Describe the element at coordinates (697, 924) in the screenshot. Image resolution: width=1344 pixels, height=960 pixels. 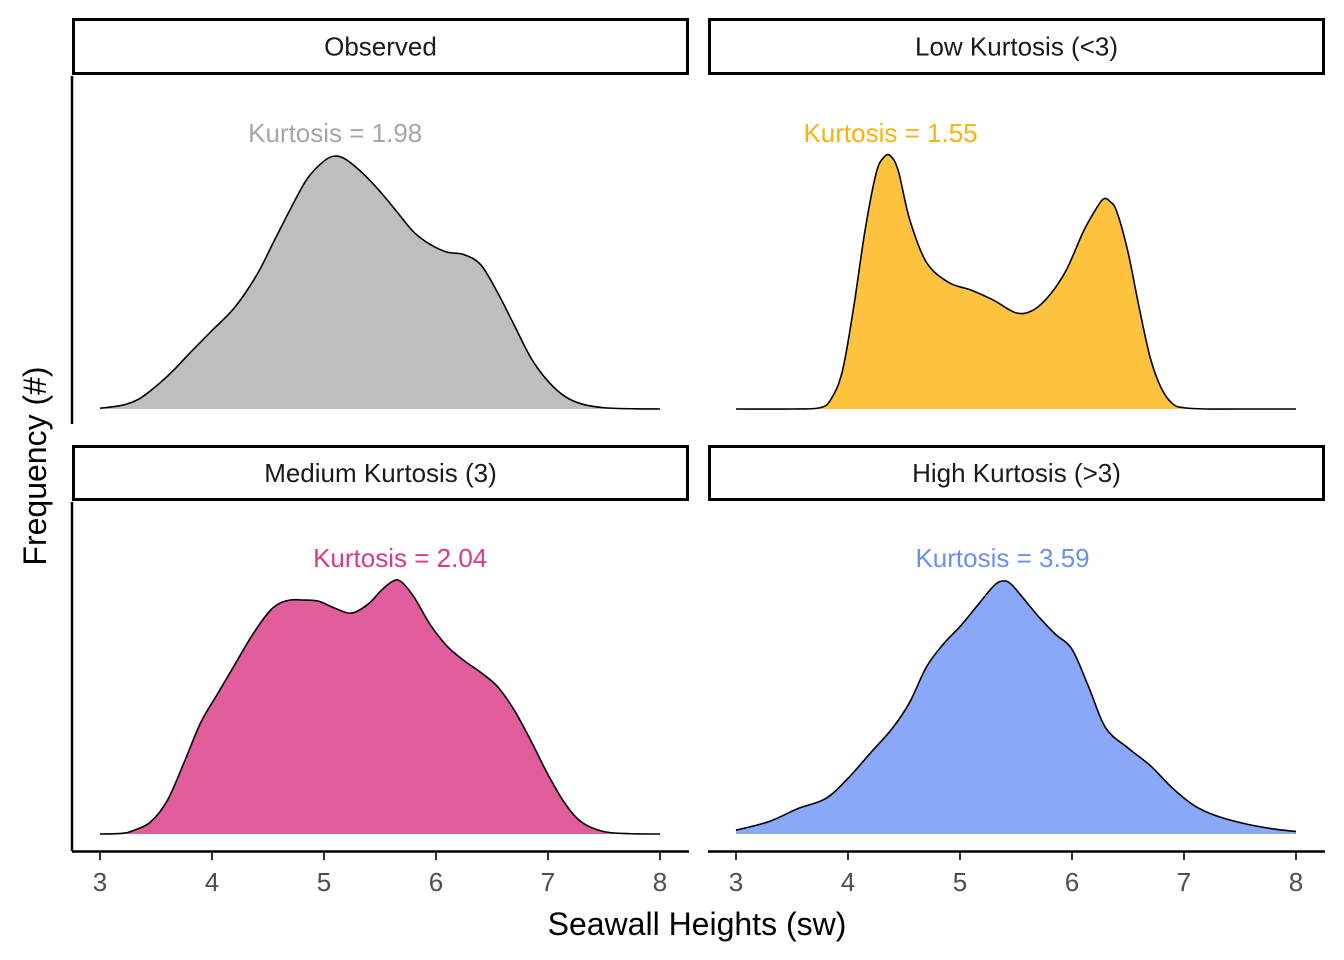
I see `x-axis-title: Seawall Heights (sw)` at that location.